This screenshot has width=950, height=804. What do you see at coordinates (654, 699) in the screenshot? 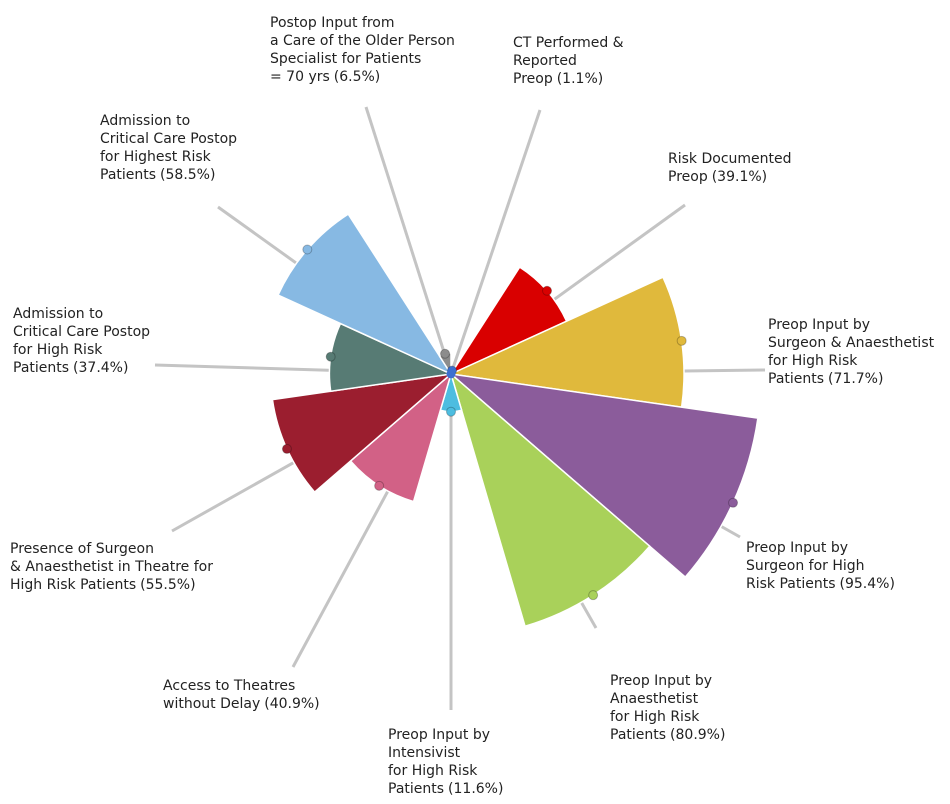
I see `label-line: Anaesthetist` at bounding box center [654, 699].